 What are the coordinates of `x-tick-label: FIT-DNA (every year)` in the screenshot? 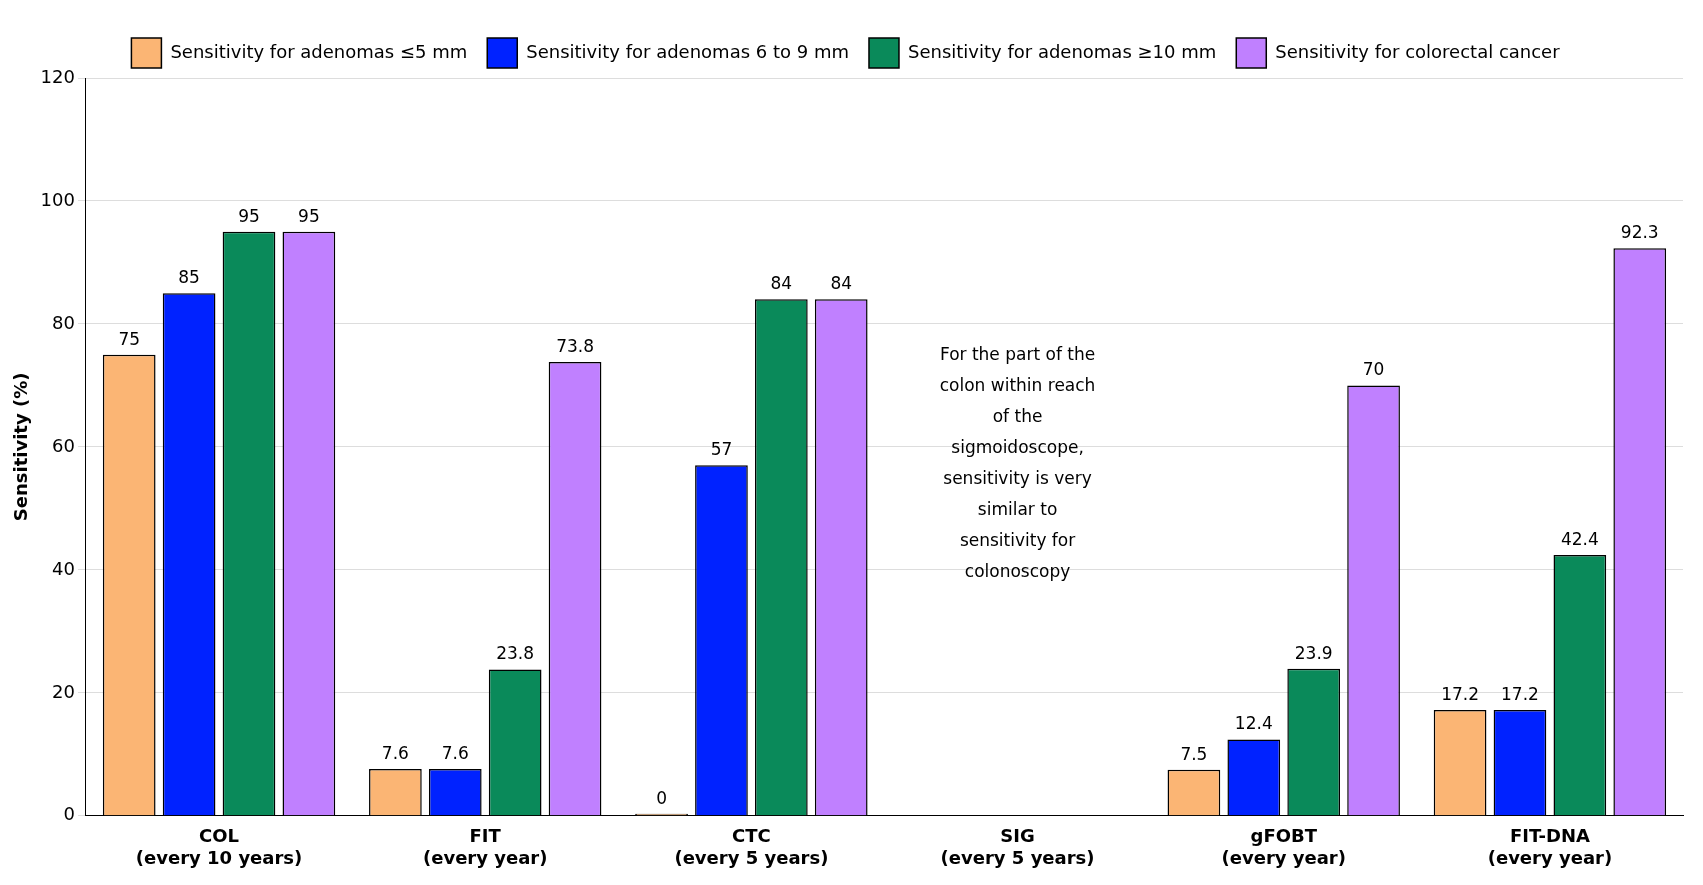 It's located at (1550, 846).